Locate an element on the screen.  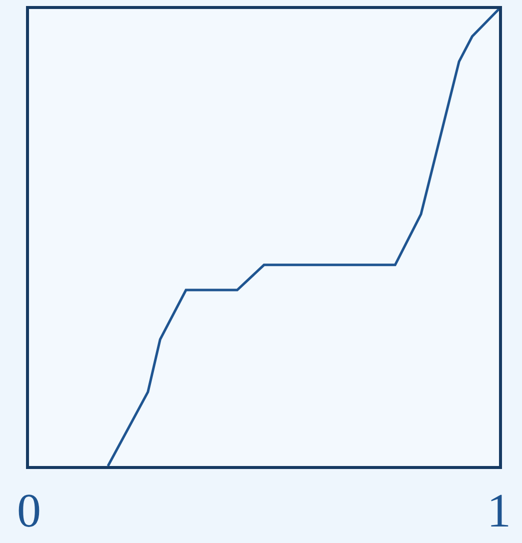
x-tick-label: 0 is located at coordinates (29, 511).